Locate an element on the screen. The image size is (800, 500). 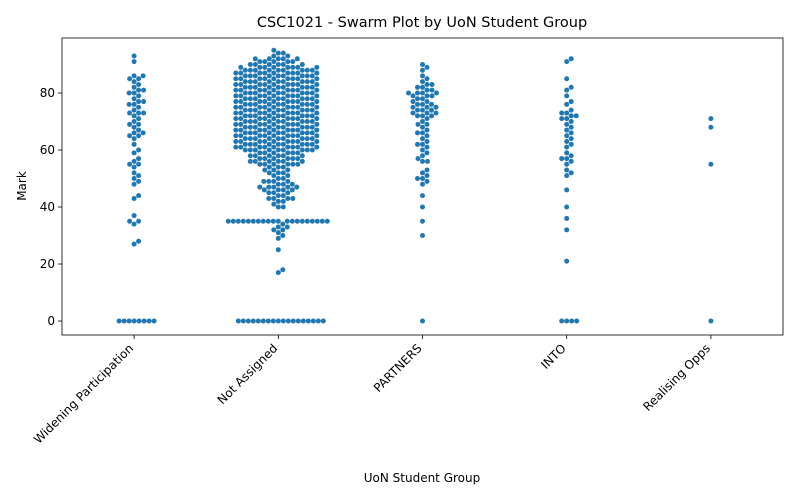
y-axis-label: Mark is located at coordinates (22, 186).